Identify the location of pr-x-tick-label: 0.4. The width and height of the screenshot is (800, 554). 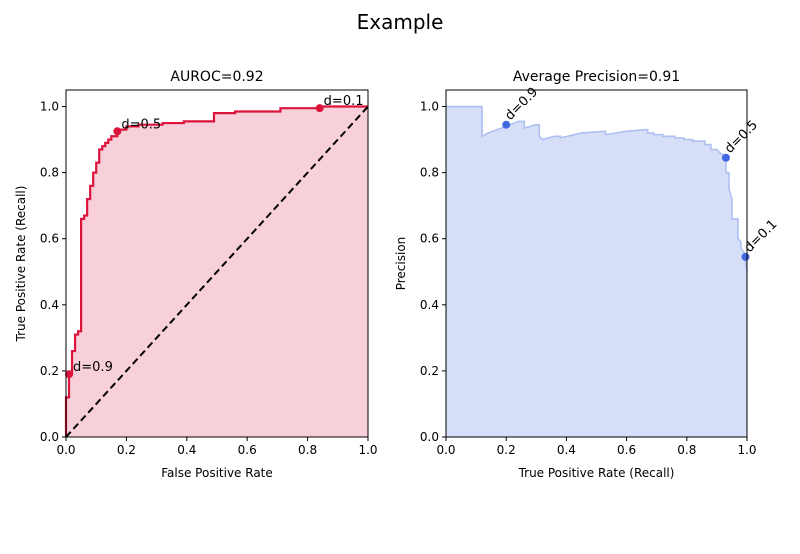
(566, 450).